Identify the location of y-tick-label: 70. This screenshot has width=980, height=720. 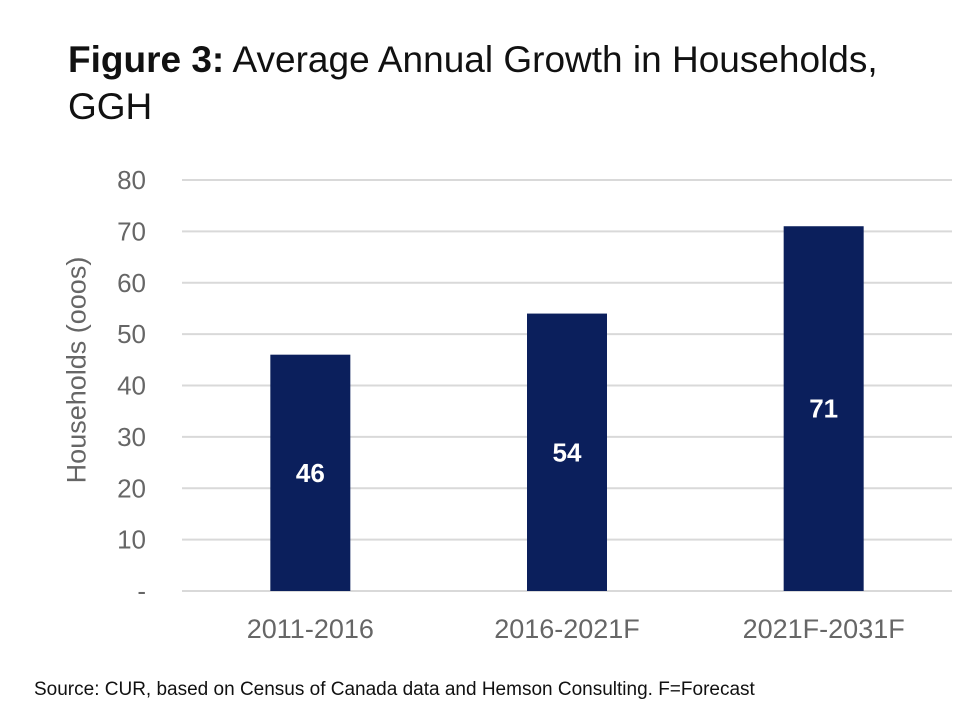
(131, 231).